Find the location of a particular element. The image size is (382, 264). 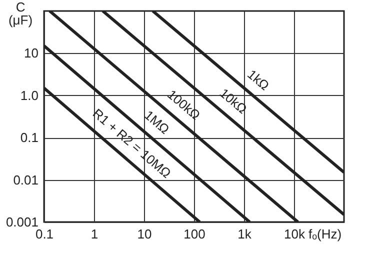

y-tick-label: 1.0 is located at coordinates (29, 95).